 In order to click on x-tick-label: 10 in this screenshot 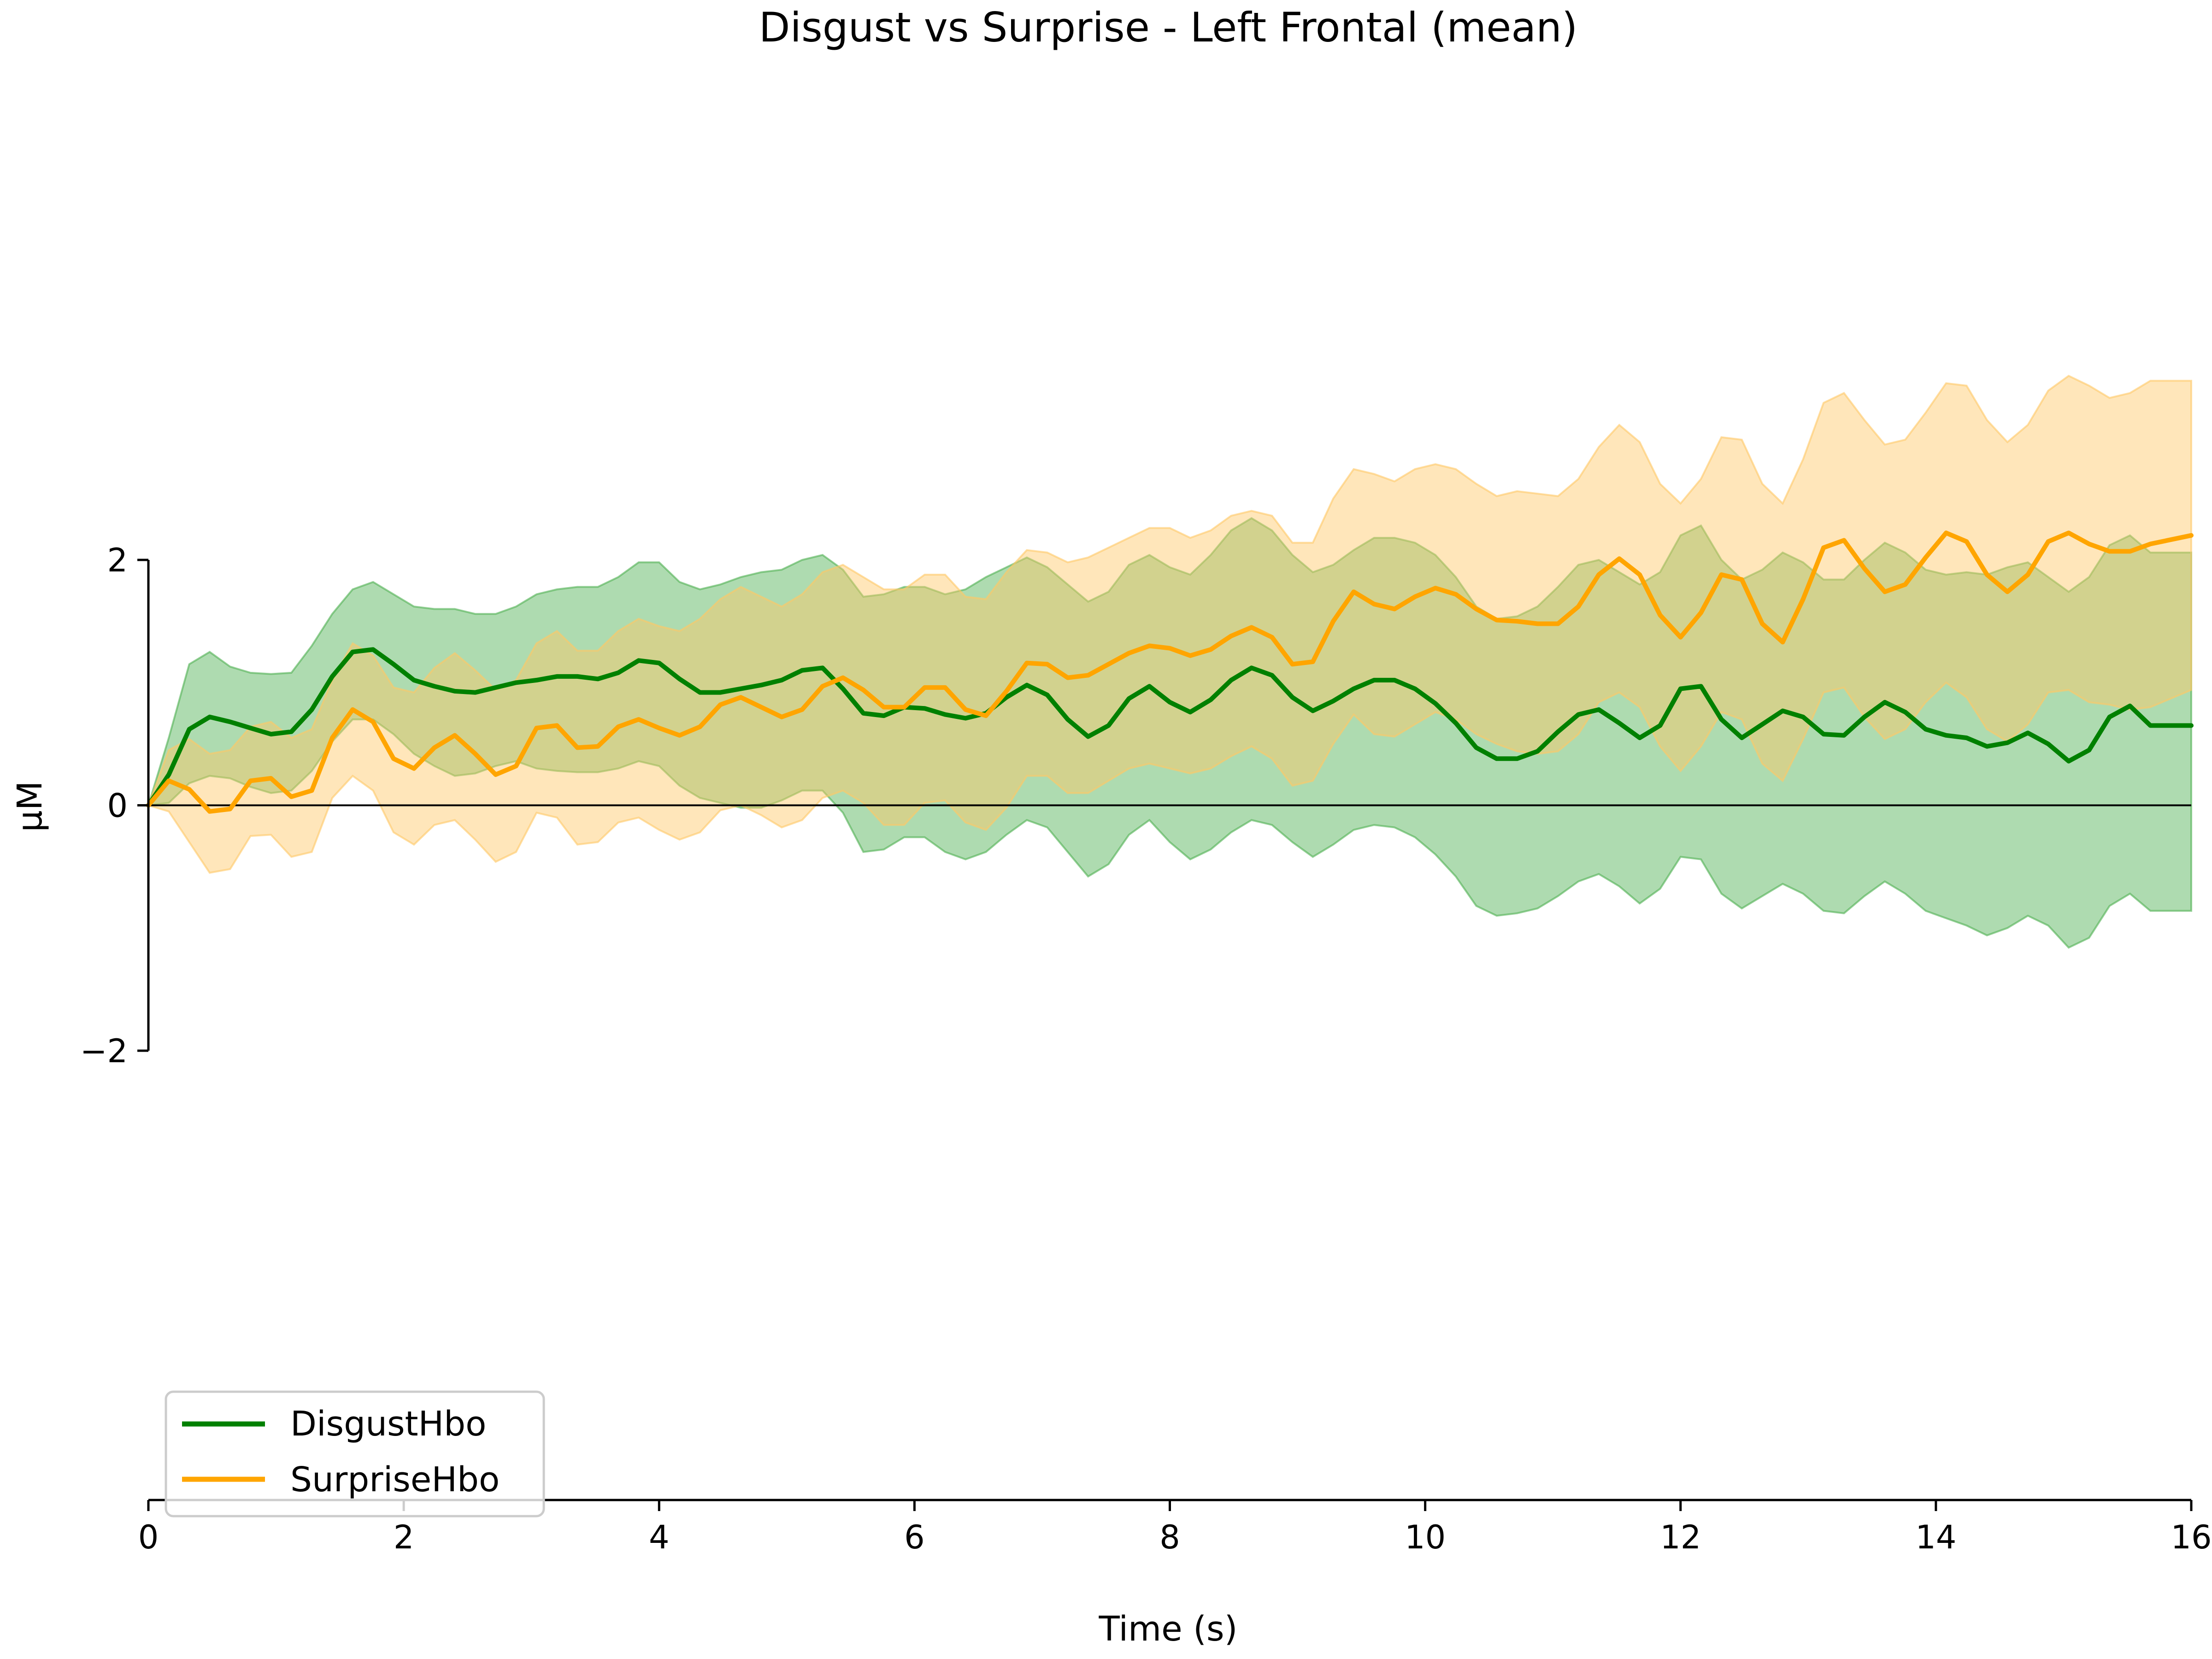, I will do `click(1425, 1537)`.